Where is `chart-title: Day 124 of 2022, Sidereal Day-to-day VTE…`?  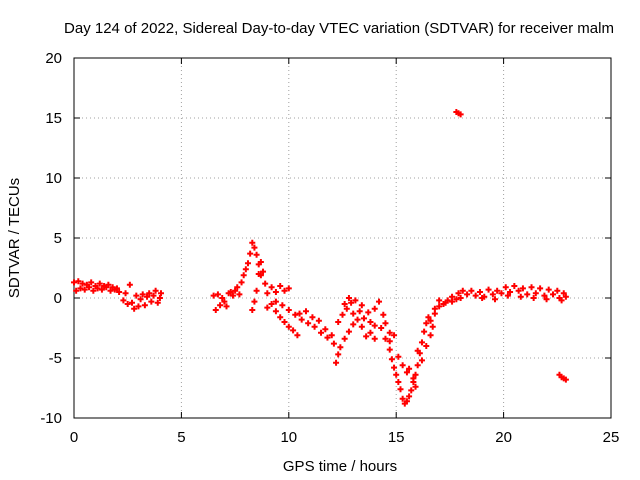
chart-title: Day 124 of 2022, Sidereal Day-to-day VTE… is located at coordinates (339, 28).